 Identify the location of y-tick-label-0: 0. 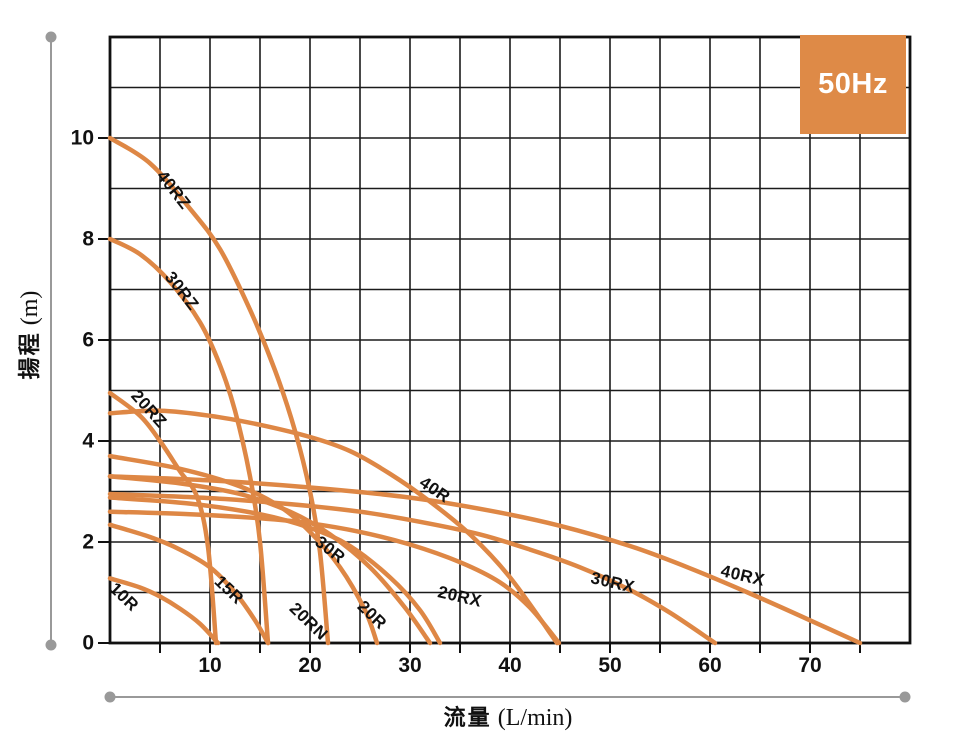
(88, 643).